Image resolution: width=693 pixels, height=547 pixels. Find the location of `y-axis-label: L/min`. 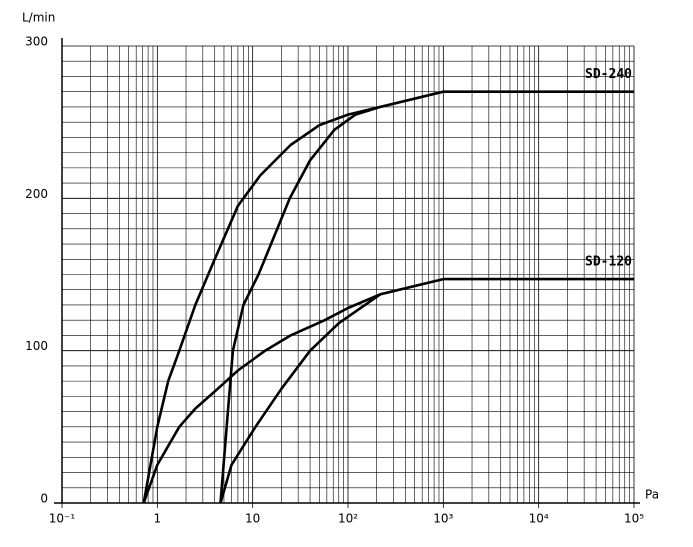

y-axis-label: L/min is located at coordinates (38, 18).